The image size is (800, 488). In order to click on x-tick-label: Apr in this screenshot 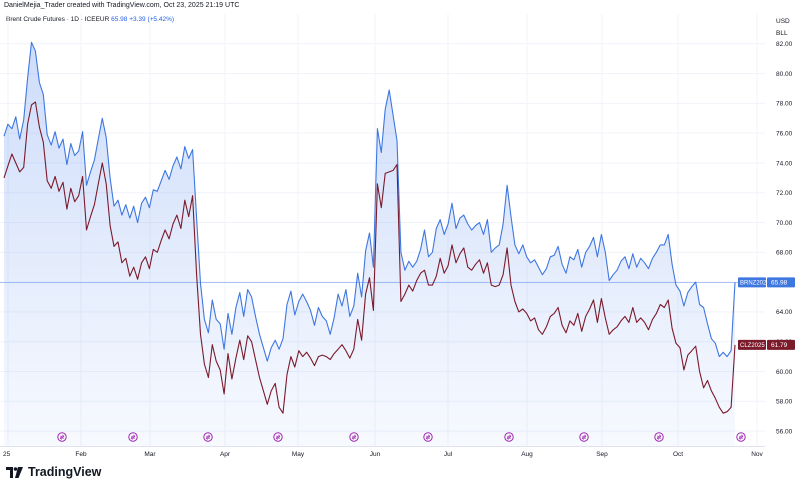, I will do `click(225, 454)`.